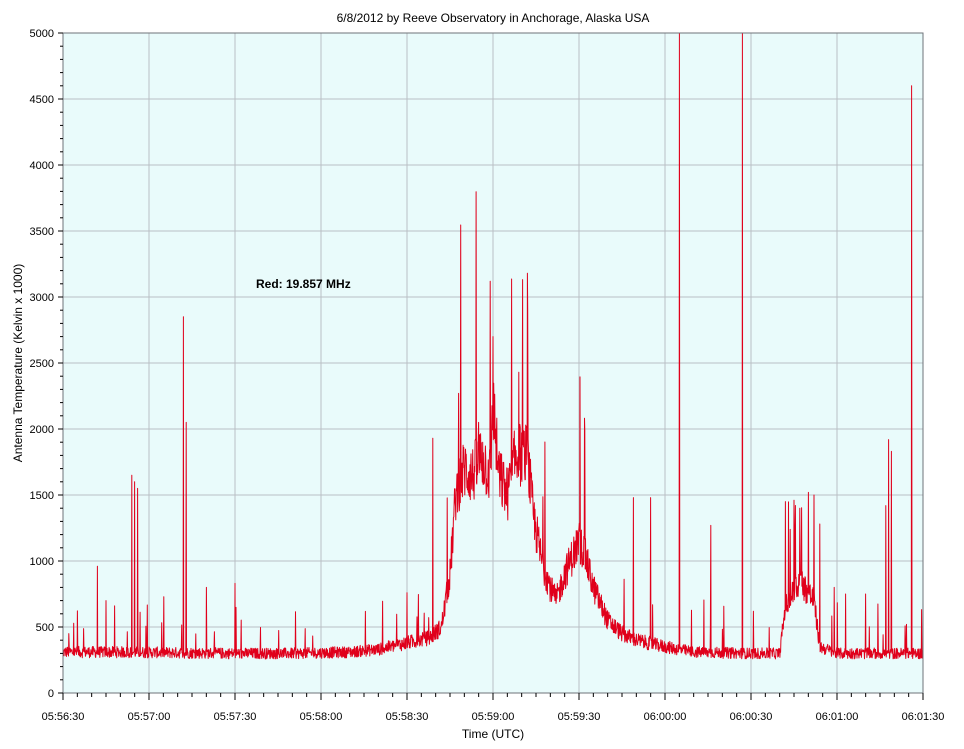 The height and width of the screenshot is (749, 964). I want to click on y-tick-label: 2000, so click(42, 430).